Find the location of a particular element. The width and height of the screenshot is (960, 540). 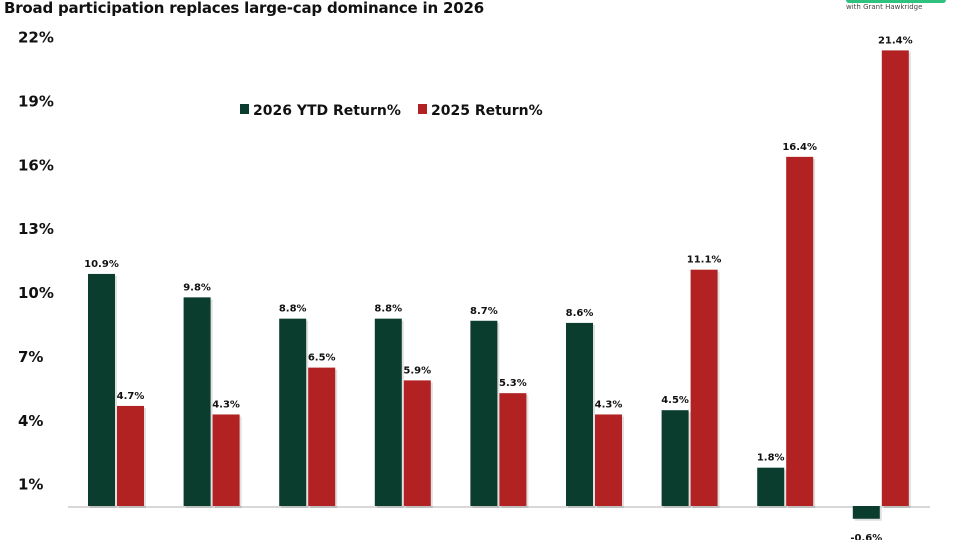

data-label: 8.6% is located at coordinates (580, 313).